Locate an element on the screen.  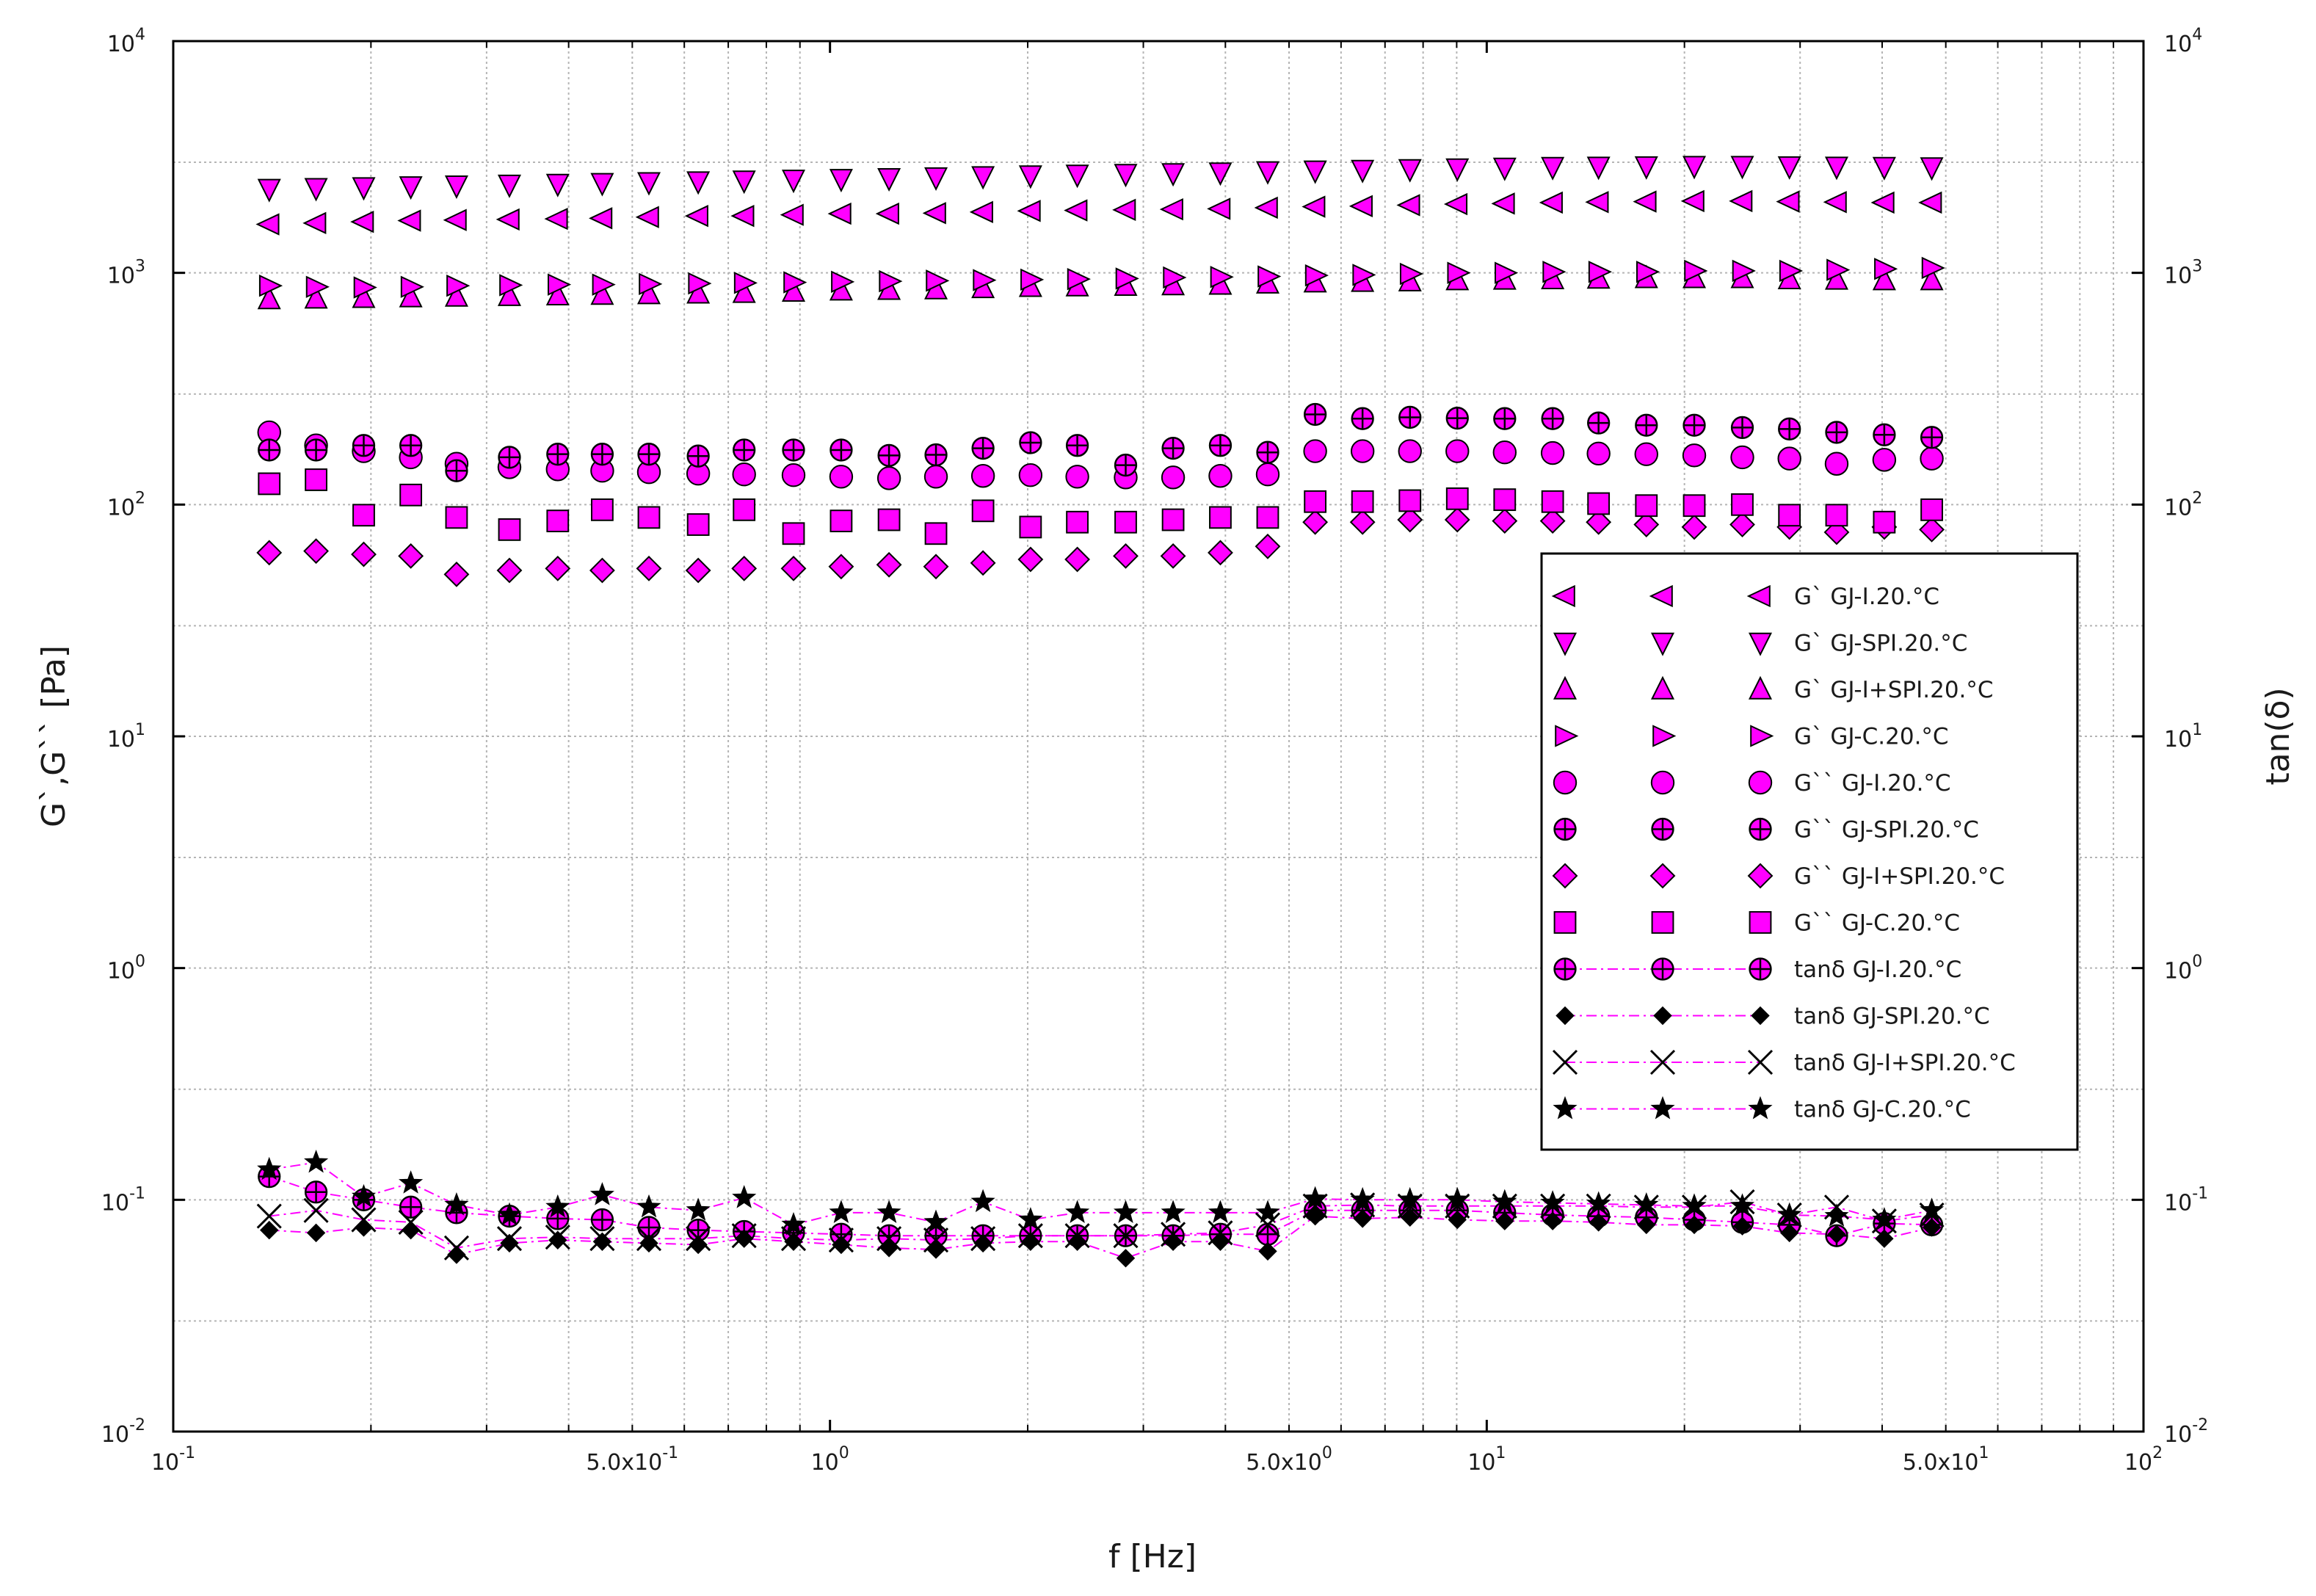
legend-label: G` GJ-I+SPI.20.°C is located at coordinates (1894, 690).